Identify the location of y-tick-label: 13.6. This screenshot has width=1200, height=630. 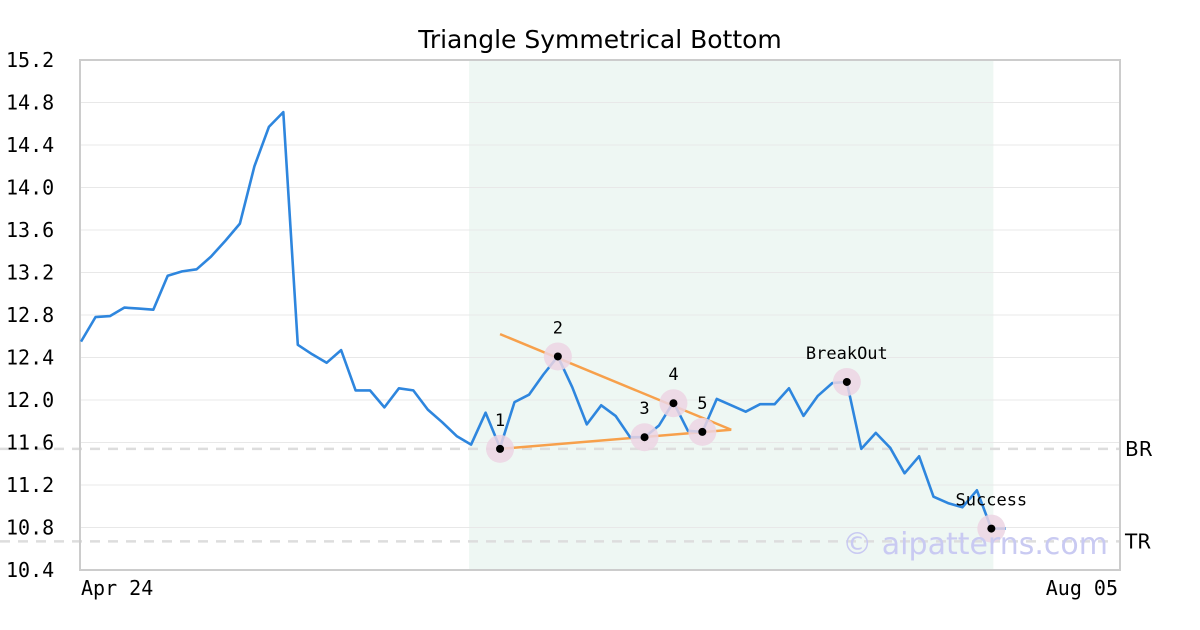
(30, 230).